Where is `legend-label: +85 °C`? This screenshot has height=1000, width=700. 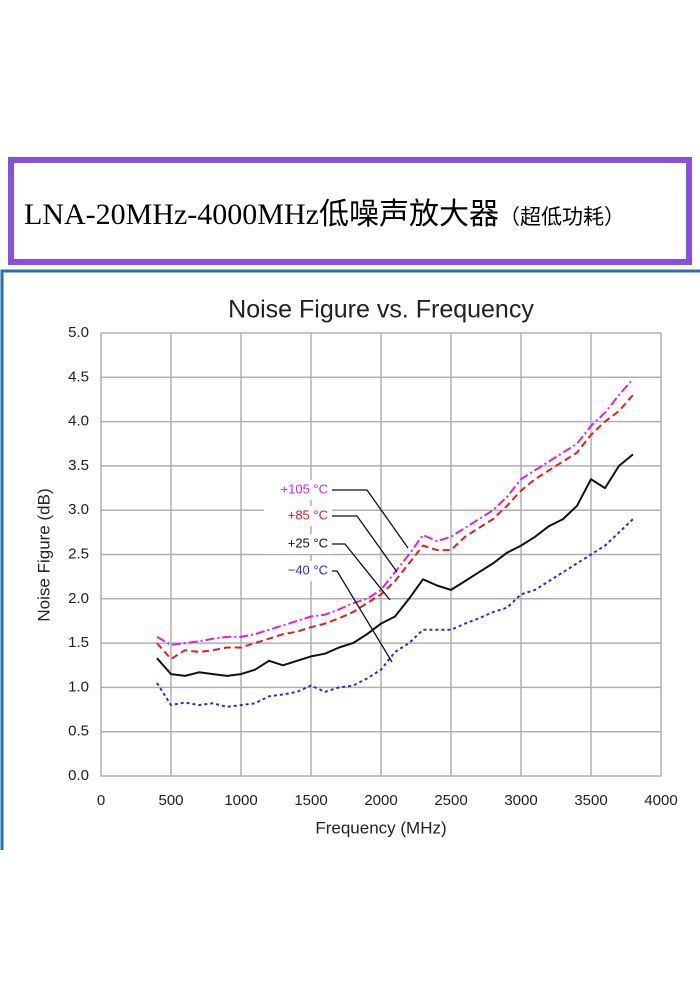 legend-label: +85 °C is located at coordinates (308, 514).